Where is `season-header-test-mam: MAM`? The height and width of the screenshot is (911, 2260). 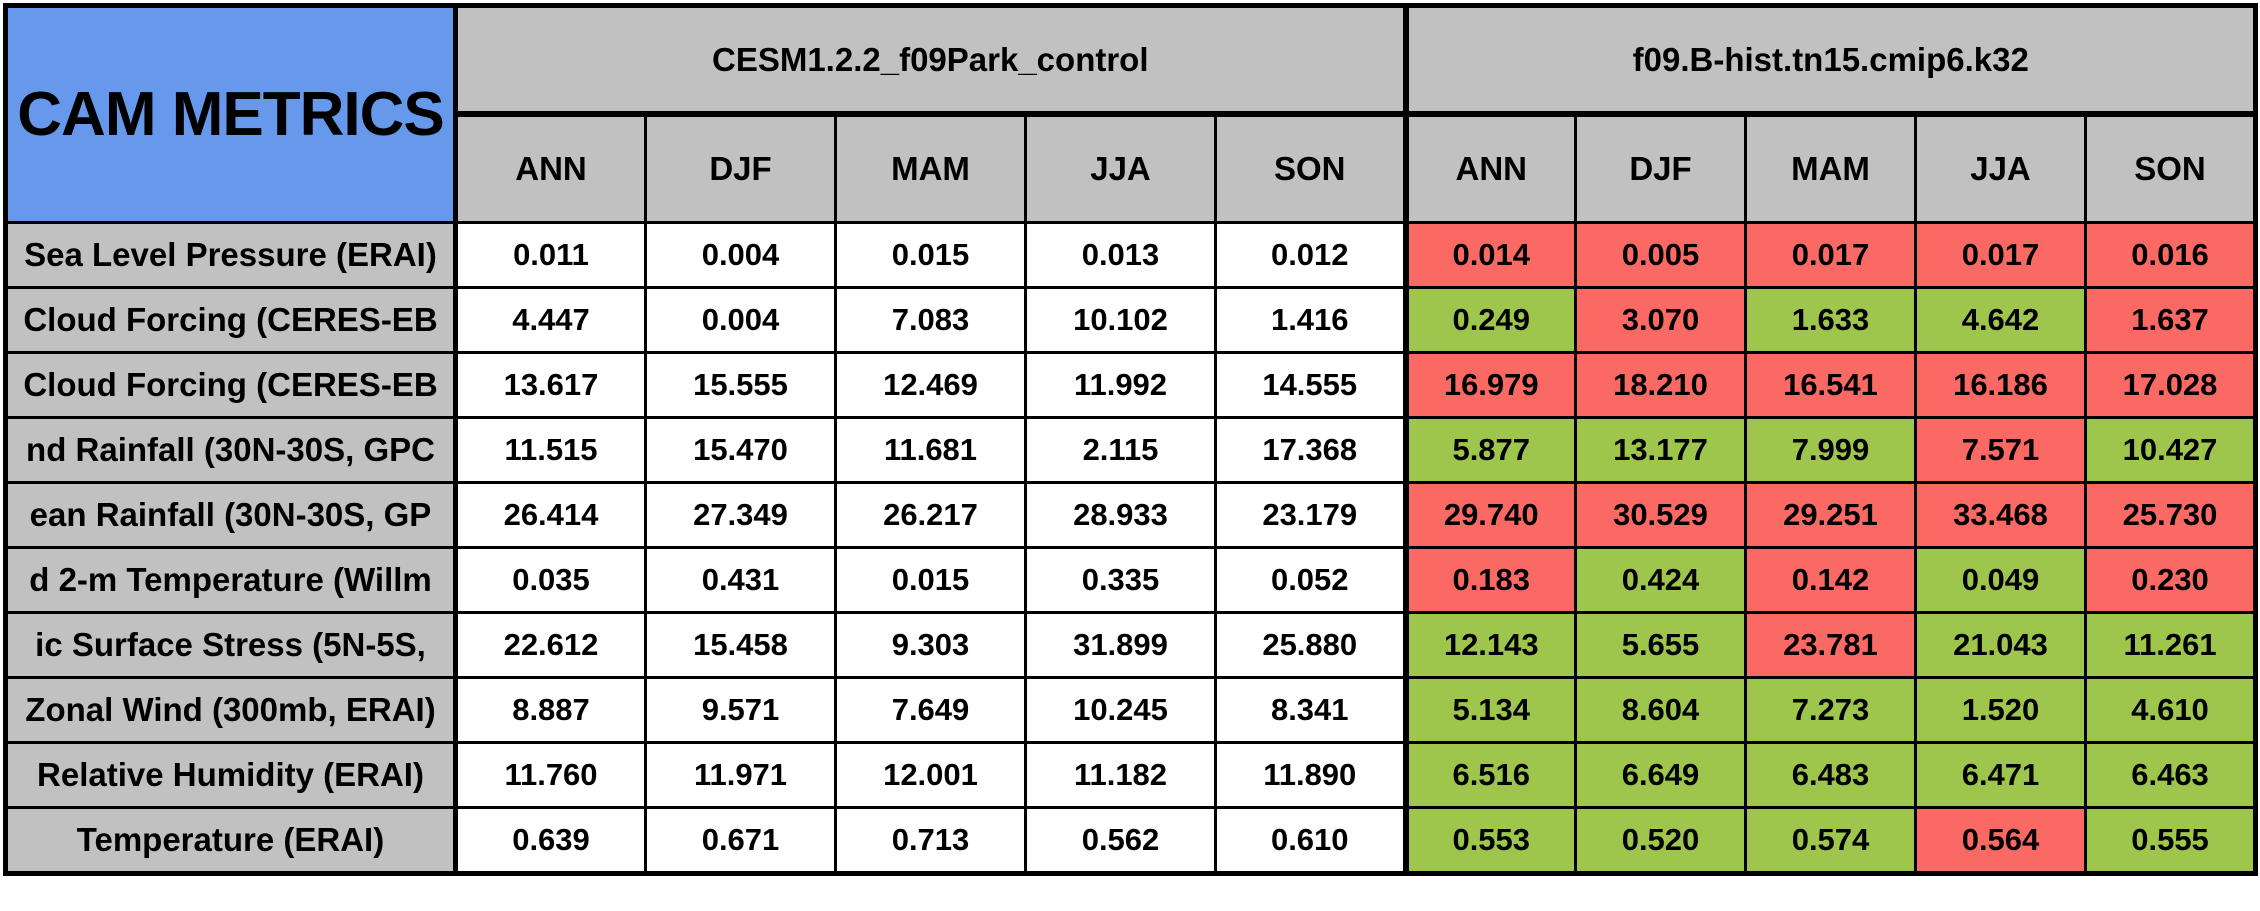
season-header-test-mam: MAM is located at coordinates (1830, 168).